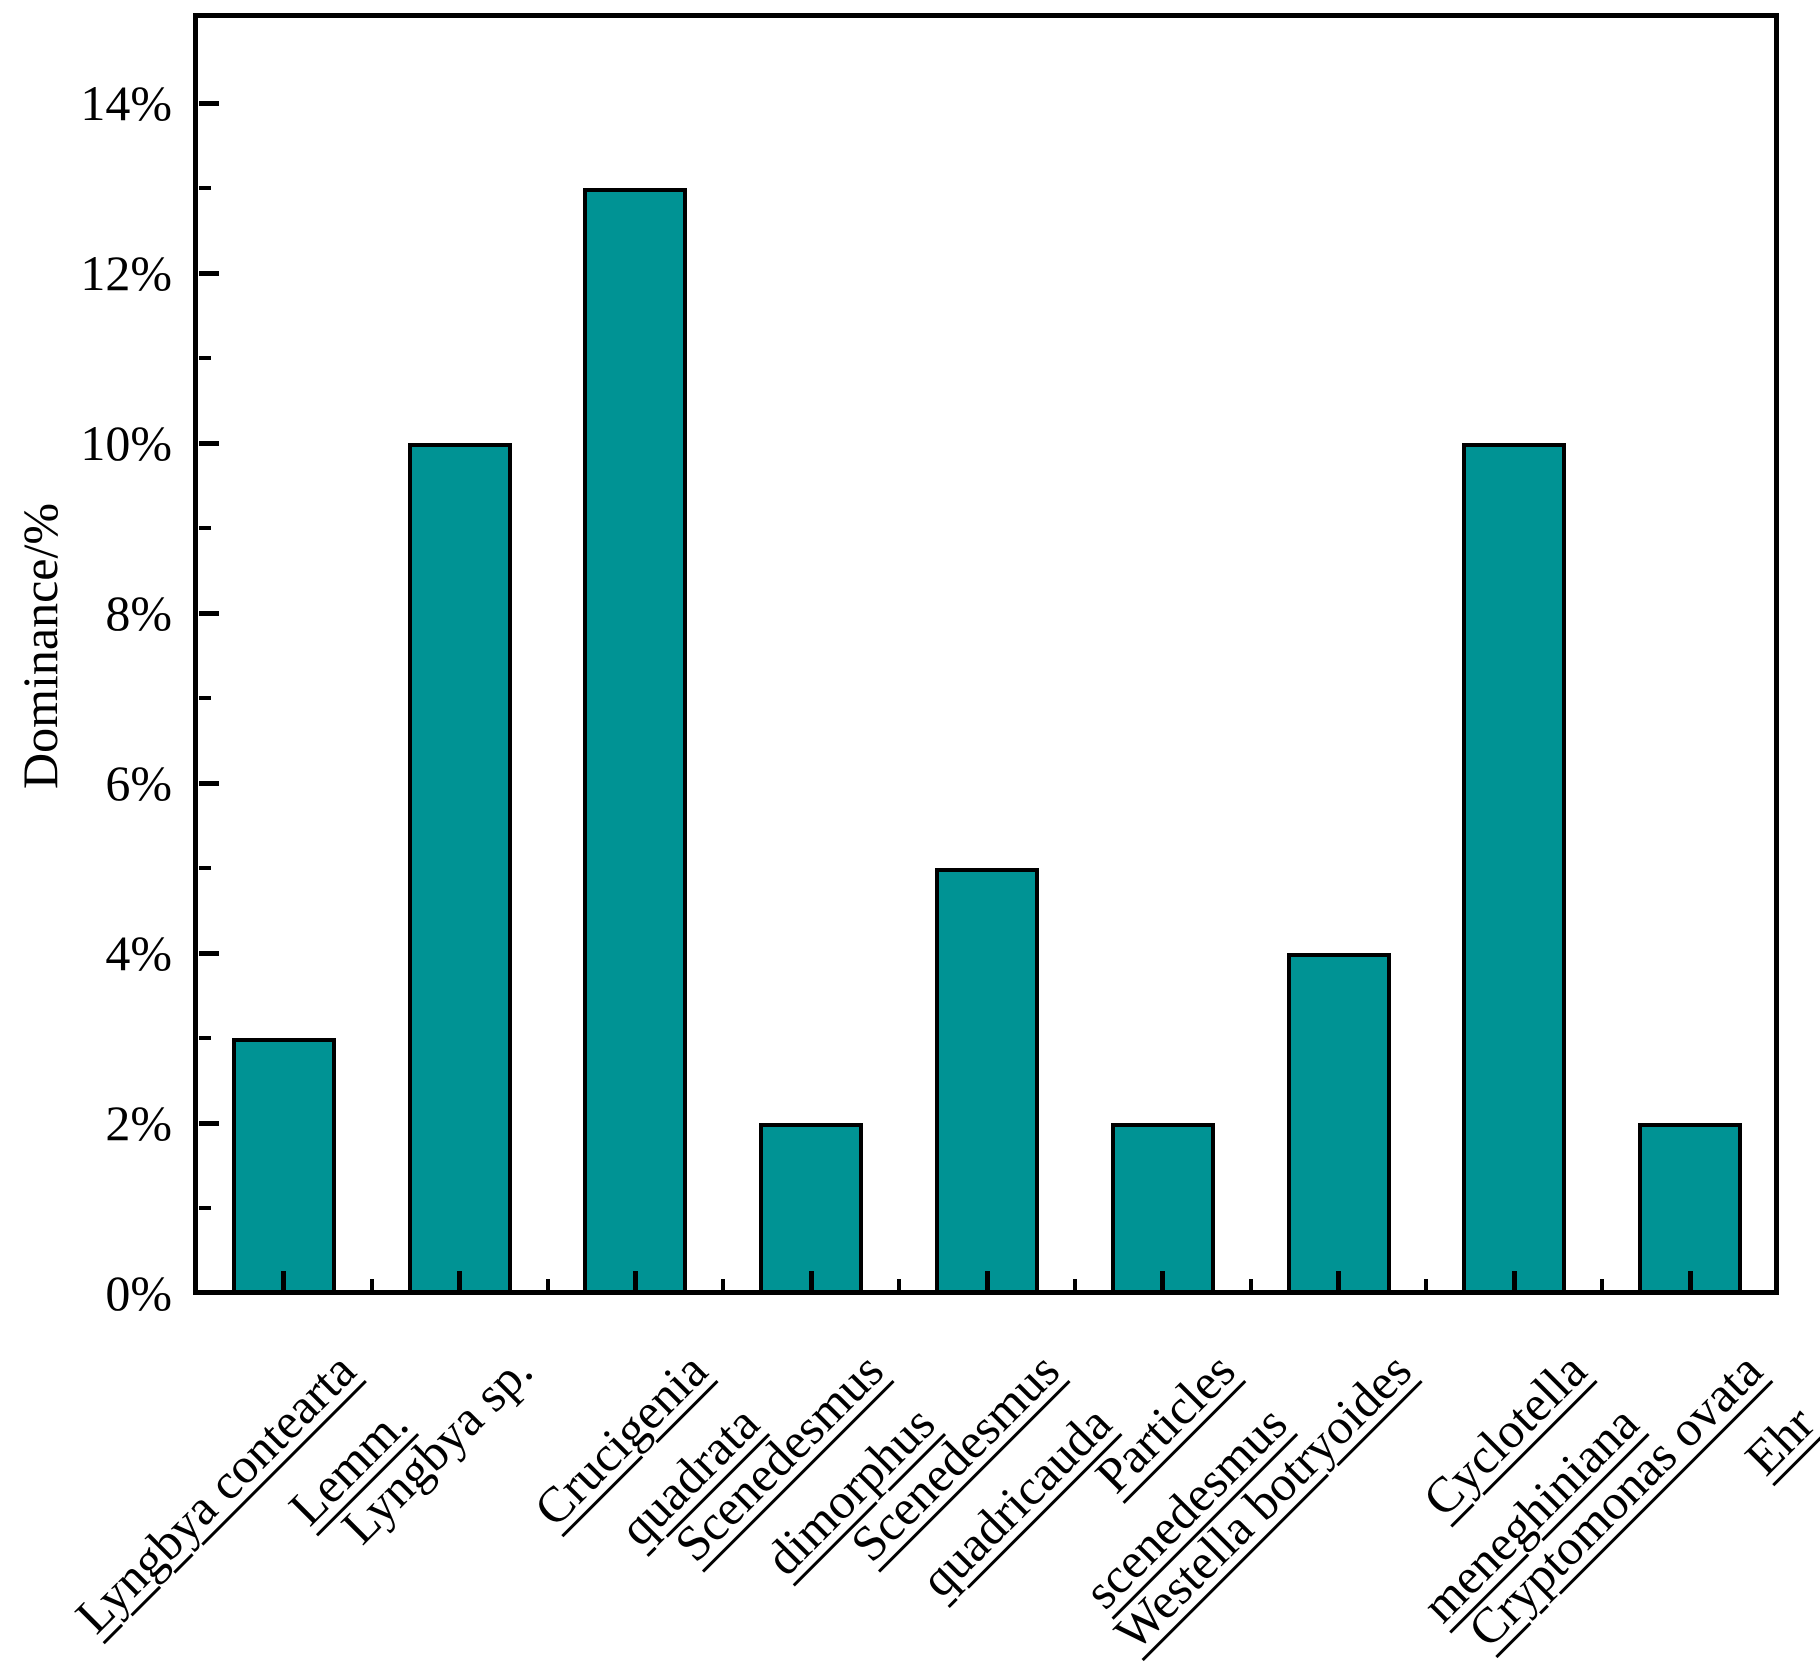 The image size is (1820, 1672). I want to click on y-tick-label: 6%, so click(138, 783).